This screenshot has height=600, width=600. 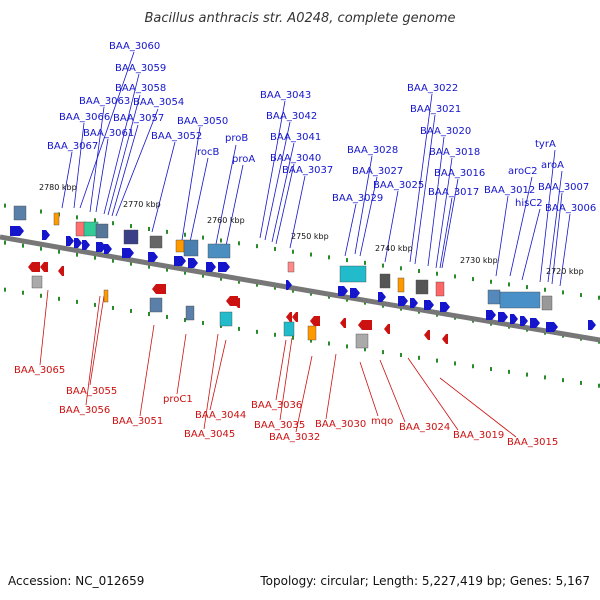 What do you see at coordinates (435, 109) in the screenshot?
I see `gene-label: BAA_3021` at bounding box center [435, 109].